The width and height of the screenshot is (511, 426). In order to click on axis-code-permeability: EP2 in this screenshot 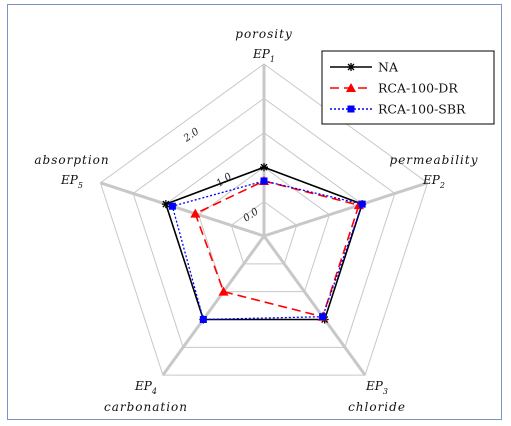, I will do `click(433, 181)`.